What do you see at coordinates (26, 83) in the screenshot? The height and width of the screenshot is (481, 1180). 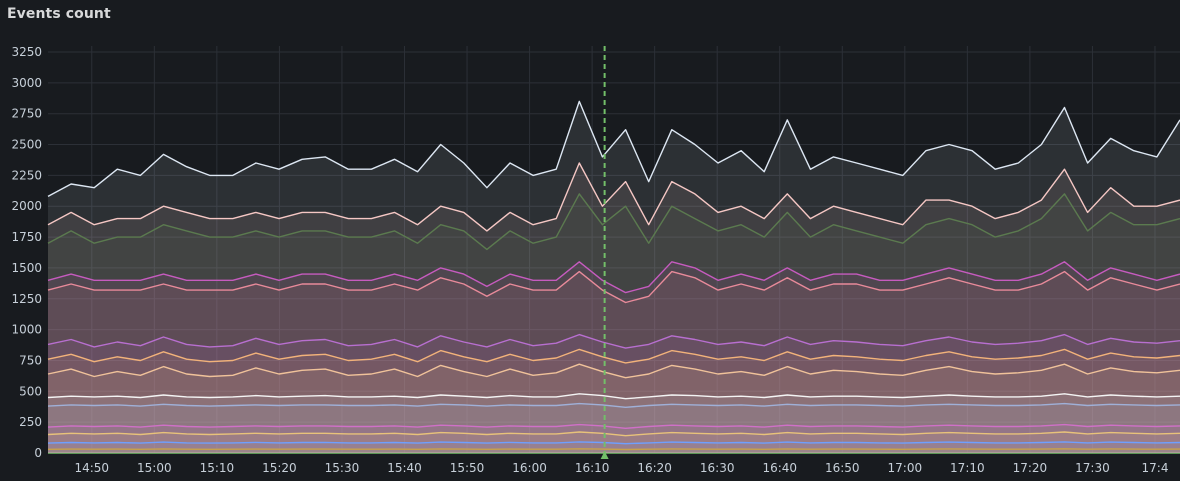 I see `y-tick-label: 3000` at bounding box center [26, 83].